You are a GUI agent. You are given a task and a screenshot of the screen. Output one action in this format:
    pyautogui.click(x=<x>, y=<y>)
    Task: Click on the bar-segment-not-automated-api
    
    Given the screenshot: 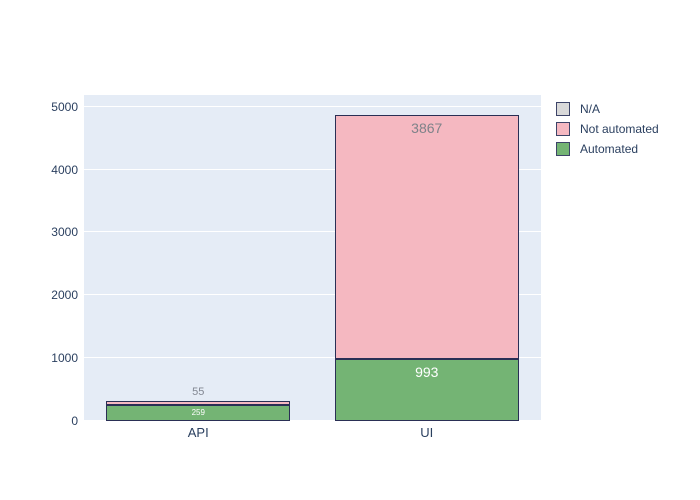 What is the action you would take?
    pyautogui.click(x=198, y=403)
    